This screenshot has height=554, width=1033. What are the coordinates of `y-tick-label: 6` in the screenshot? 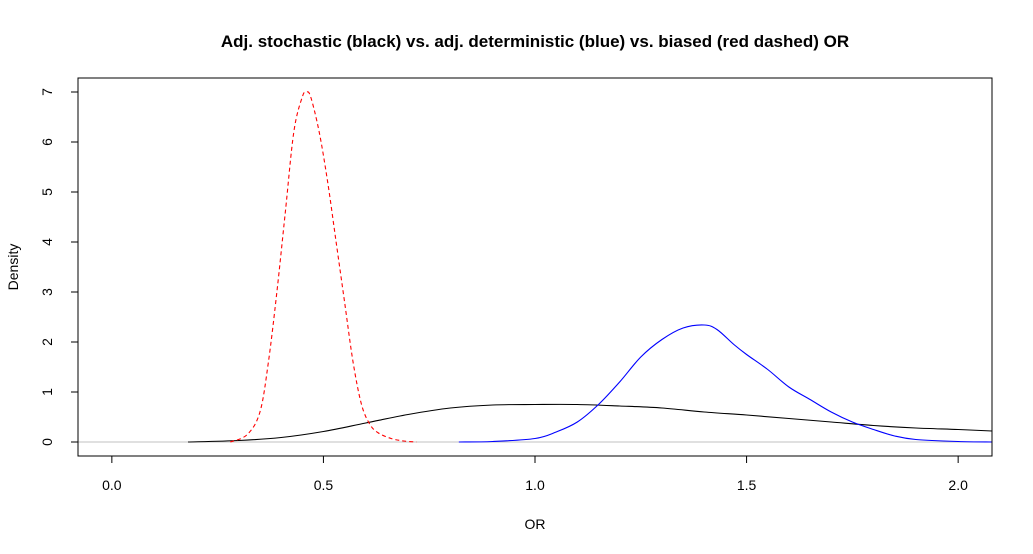 It's located at (47, 142).